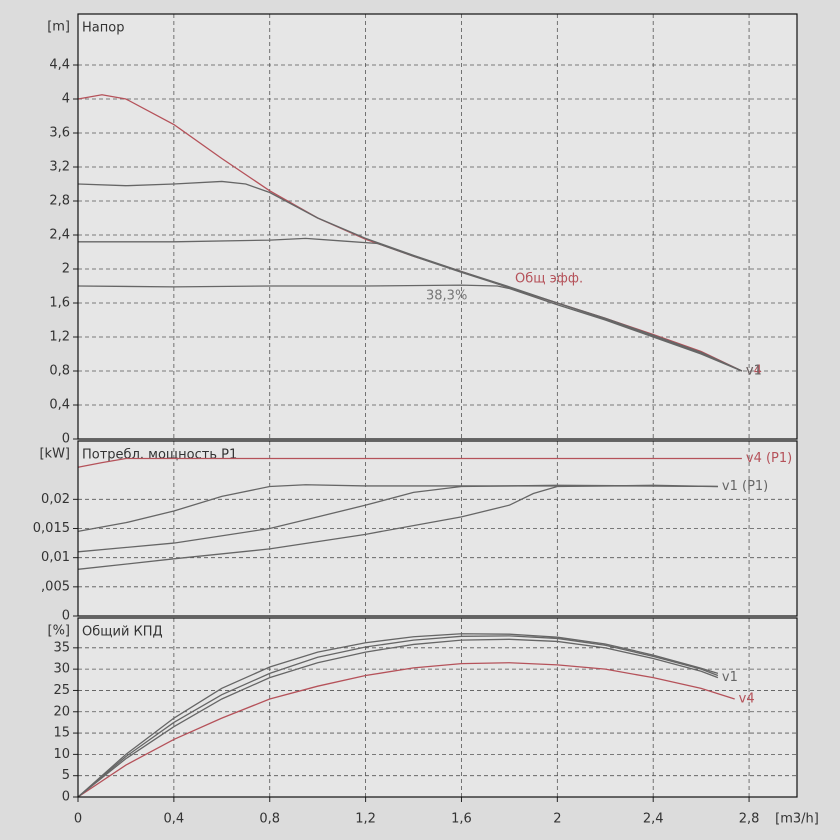 This screenshot has height=840, width=840. What do you see at coordinates (461, 819) in the screenshot?
I see `x-tick-label: 1,6` at bounding box center [461, 819].